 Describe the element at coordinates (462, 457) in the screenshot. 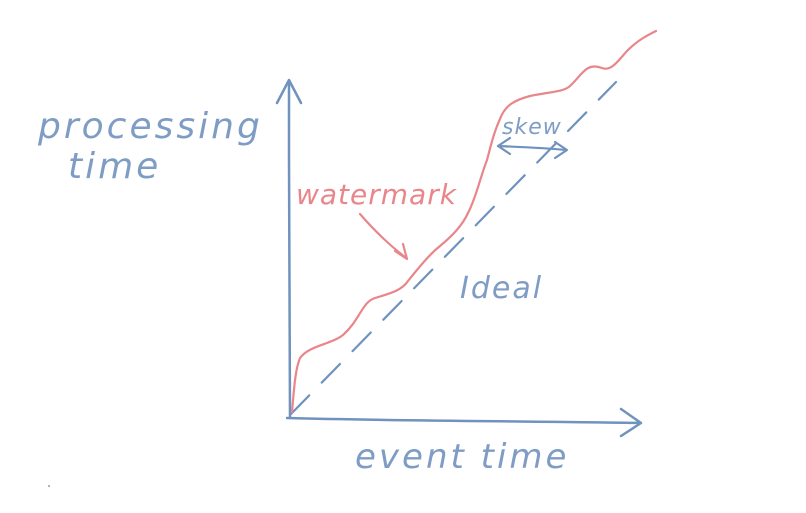

I see `x-axis-label: event time` at that location.